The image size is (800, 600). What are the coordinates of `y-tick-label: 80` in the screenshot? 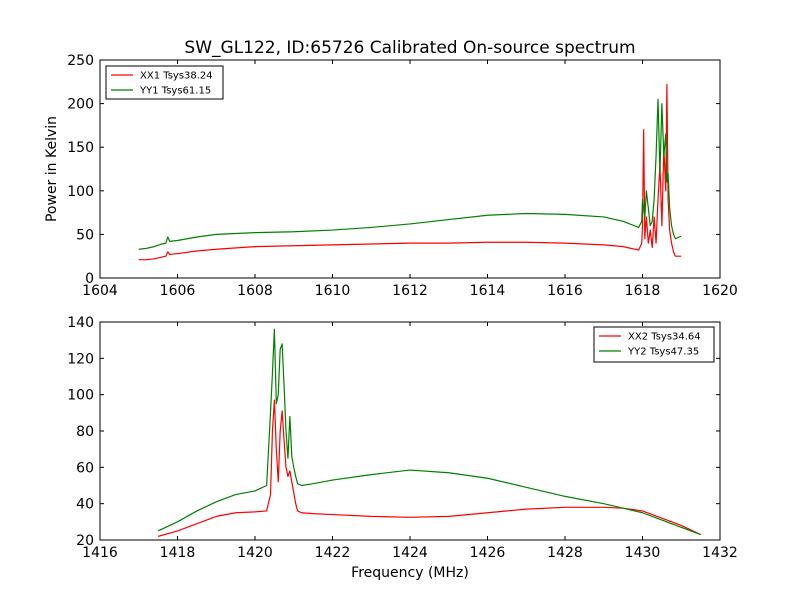 It's located at (85, 432).